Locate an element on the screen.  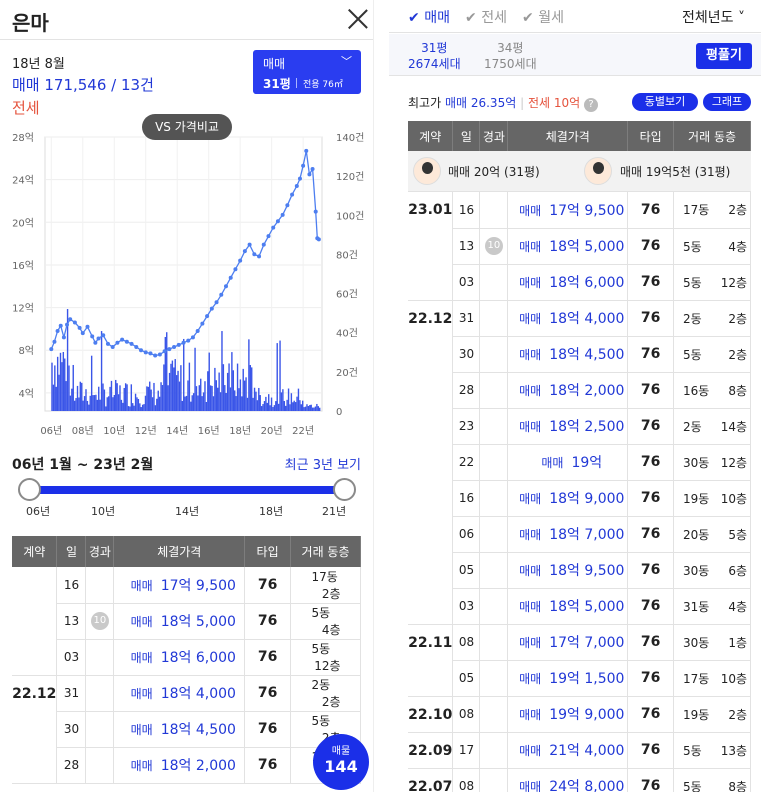
complex-title: 은마 is located at coordinates (30, 23).